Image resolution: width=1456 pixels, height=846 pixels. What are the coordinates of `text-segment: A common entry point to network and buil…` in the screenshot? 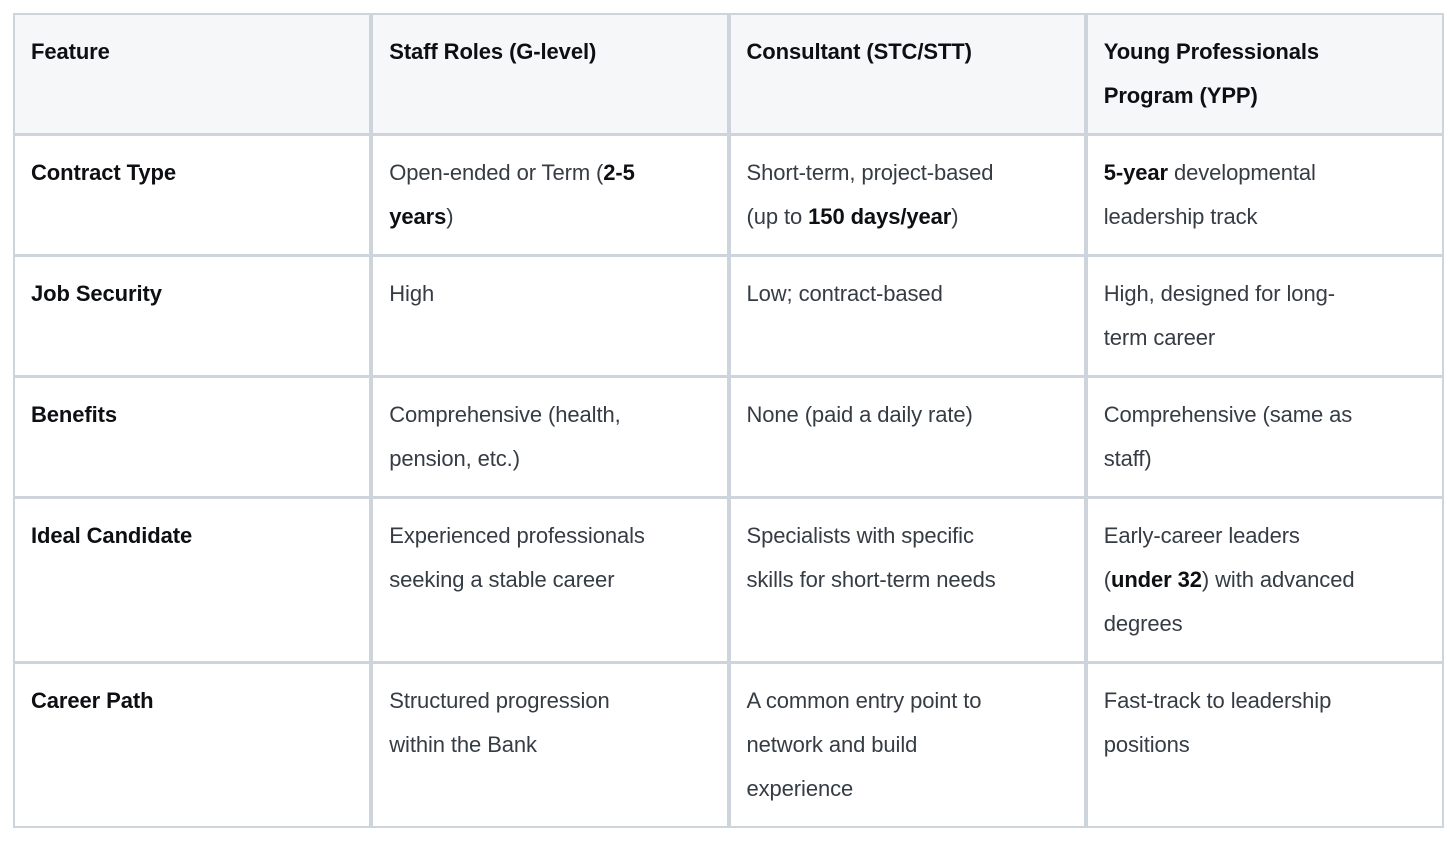 It's located at (864, 744).